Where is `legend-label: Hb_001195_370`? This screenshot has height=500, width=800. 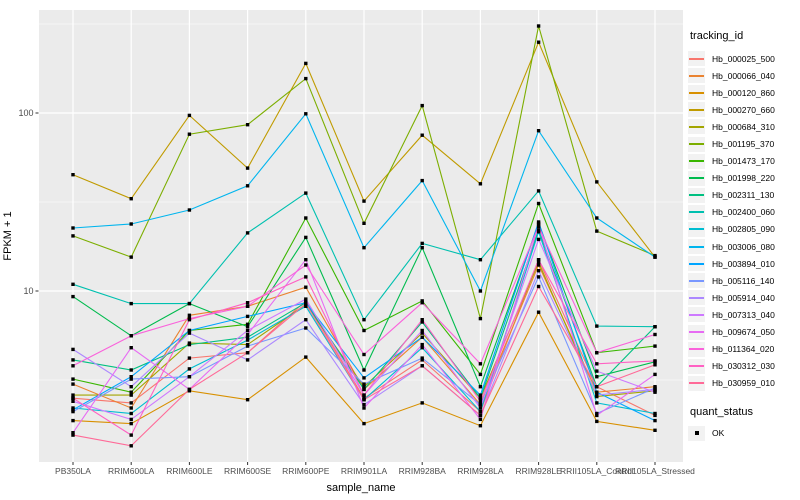 legend-label: Hb_001195_370 is located at coordinates (743, 144).